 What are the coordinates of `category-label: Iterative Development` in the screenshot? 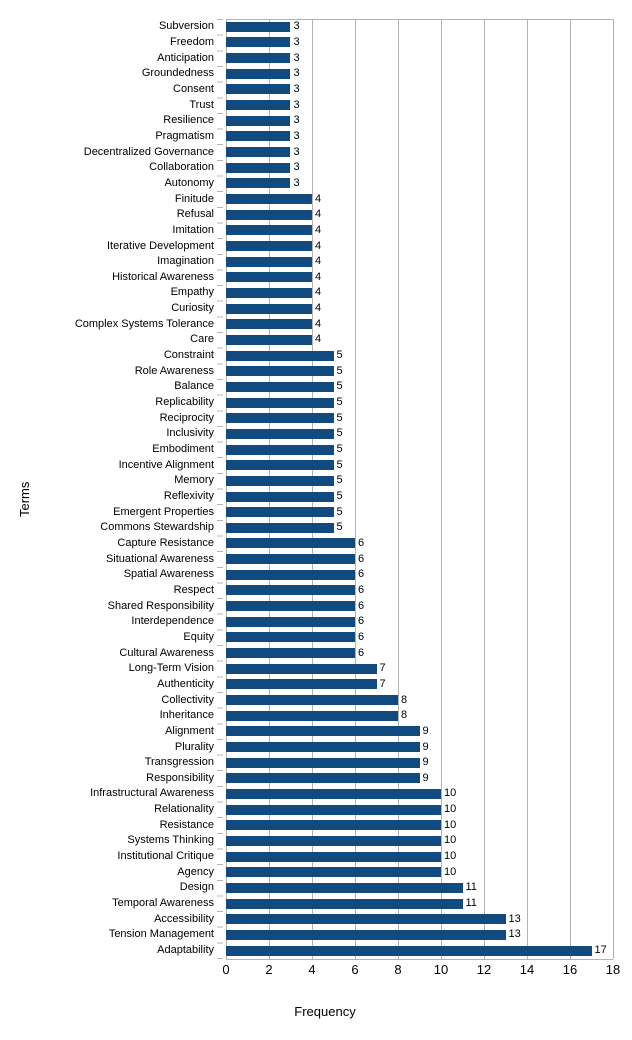 It's located at (160, 245).